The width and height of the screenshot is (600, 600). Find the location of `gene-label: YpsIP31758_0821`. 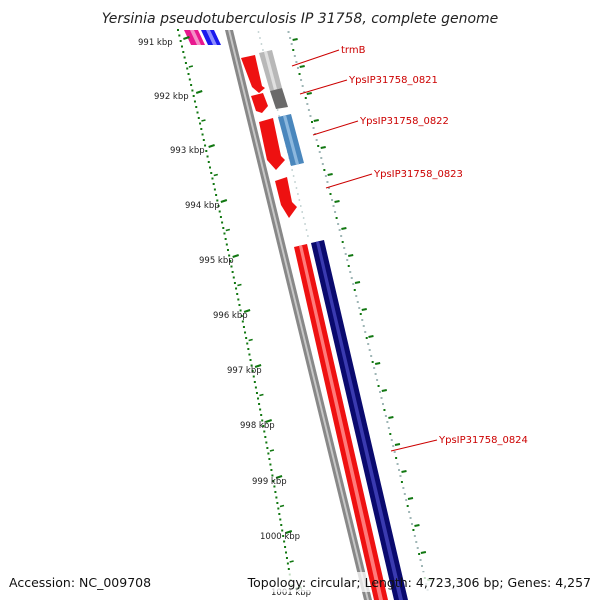

gene-label: YpsIP31758_0821 is located at coordinates (393, 80).